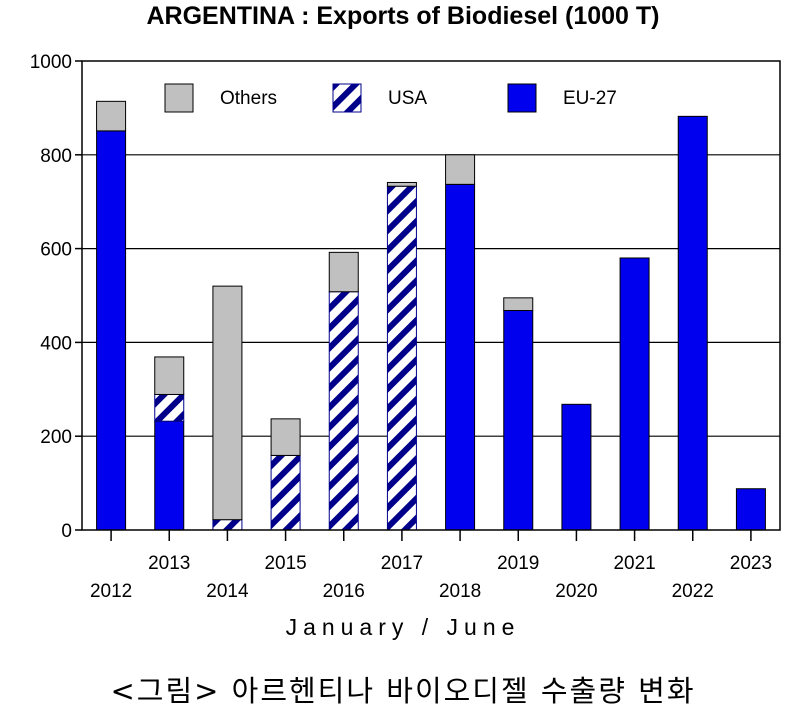 Image resolution: width=806 pixels, height=714 pixels. I want to click on x-tick-label: 2016, so click(344, 591).